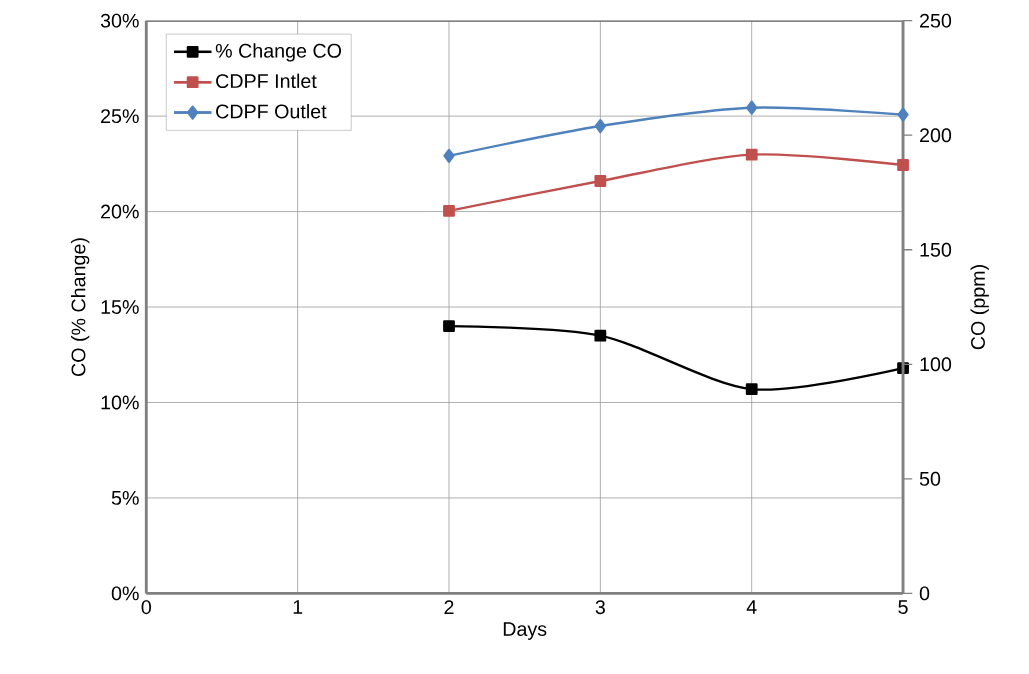 Image resolution: width=1029 pixels, height=674 pixels. Describe the element at coordinates (936, 249) in the screenshot. I see `y2-tick-label: 150` at that location.